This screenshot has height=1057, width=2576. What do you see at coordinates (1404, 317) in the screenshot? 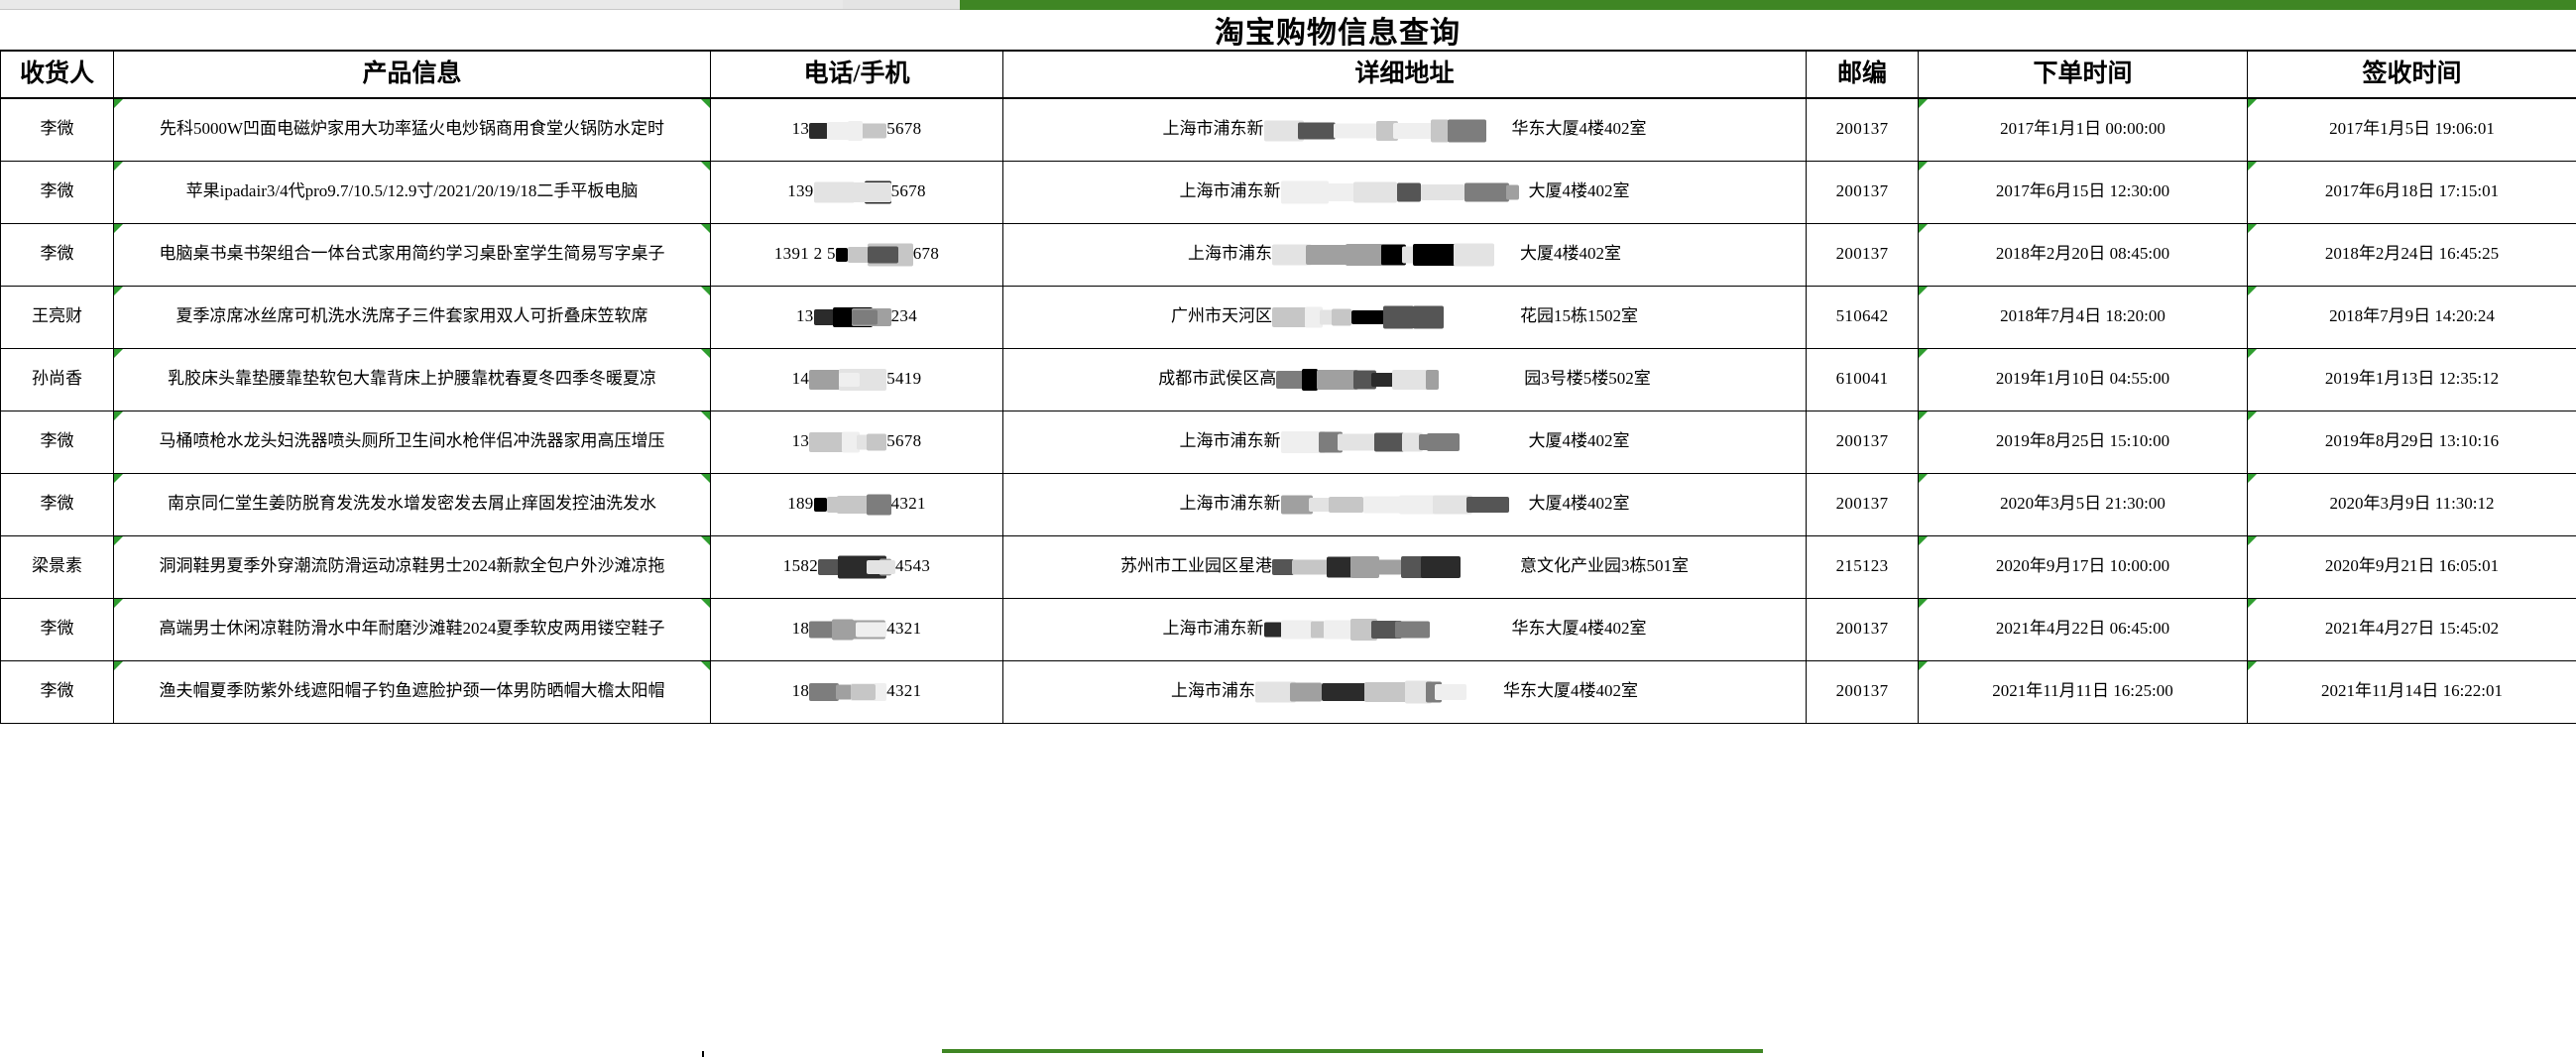
I see `cell-address: 广州市天河区 花园15栋1502室` at bounding box center [1404, 317].